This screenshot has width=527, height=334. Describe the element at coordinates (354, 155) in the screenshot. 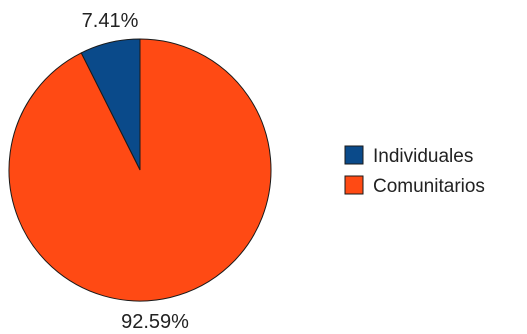

I see `legend-swatch-individuales` at that location.